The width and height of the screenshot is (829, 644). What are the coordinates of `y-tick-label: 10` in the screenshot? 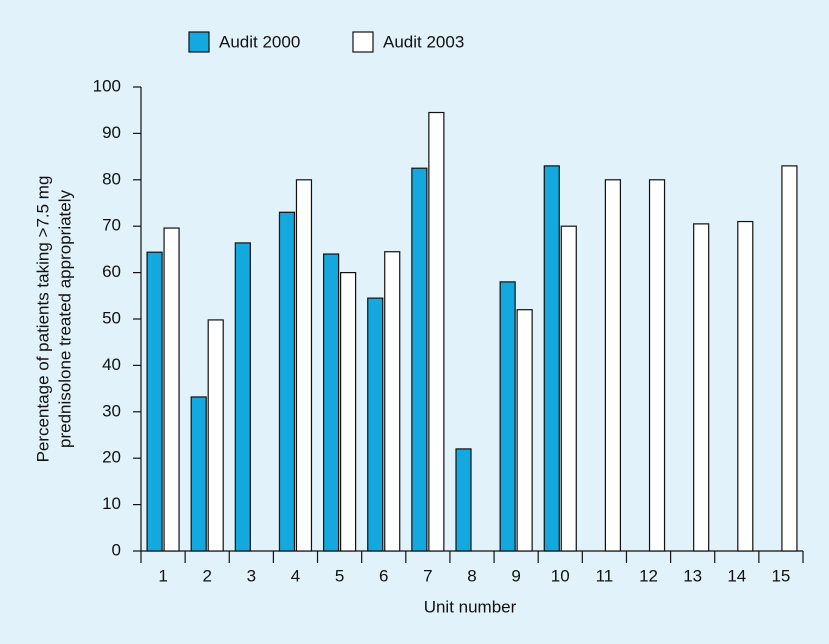 It's located at (111, 503).